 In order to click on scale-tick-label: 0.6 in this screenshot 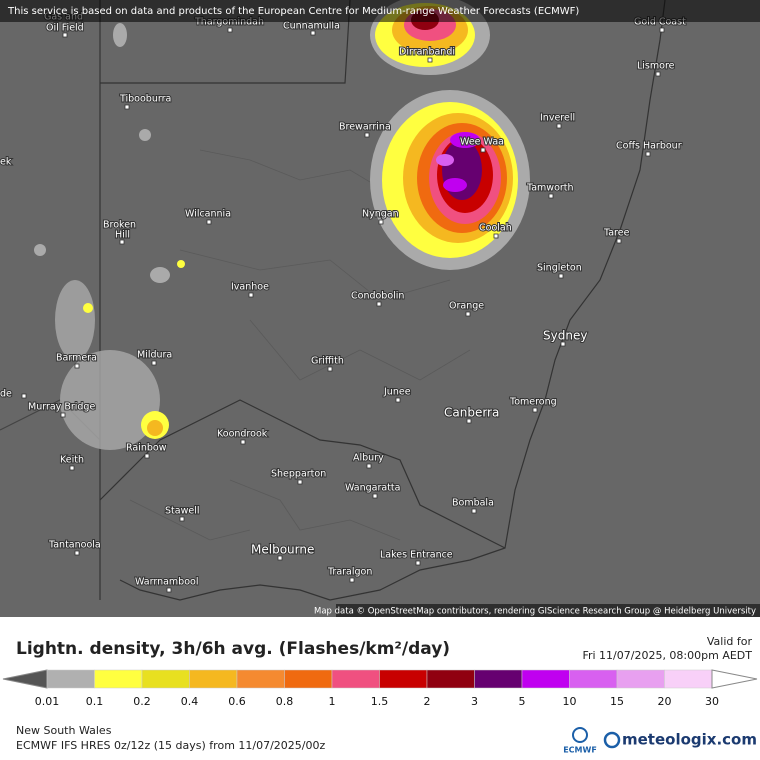, I will do `click(237, 701)`.